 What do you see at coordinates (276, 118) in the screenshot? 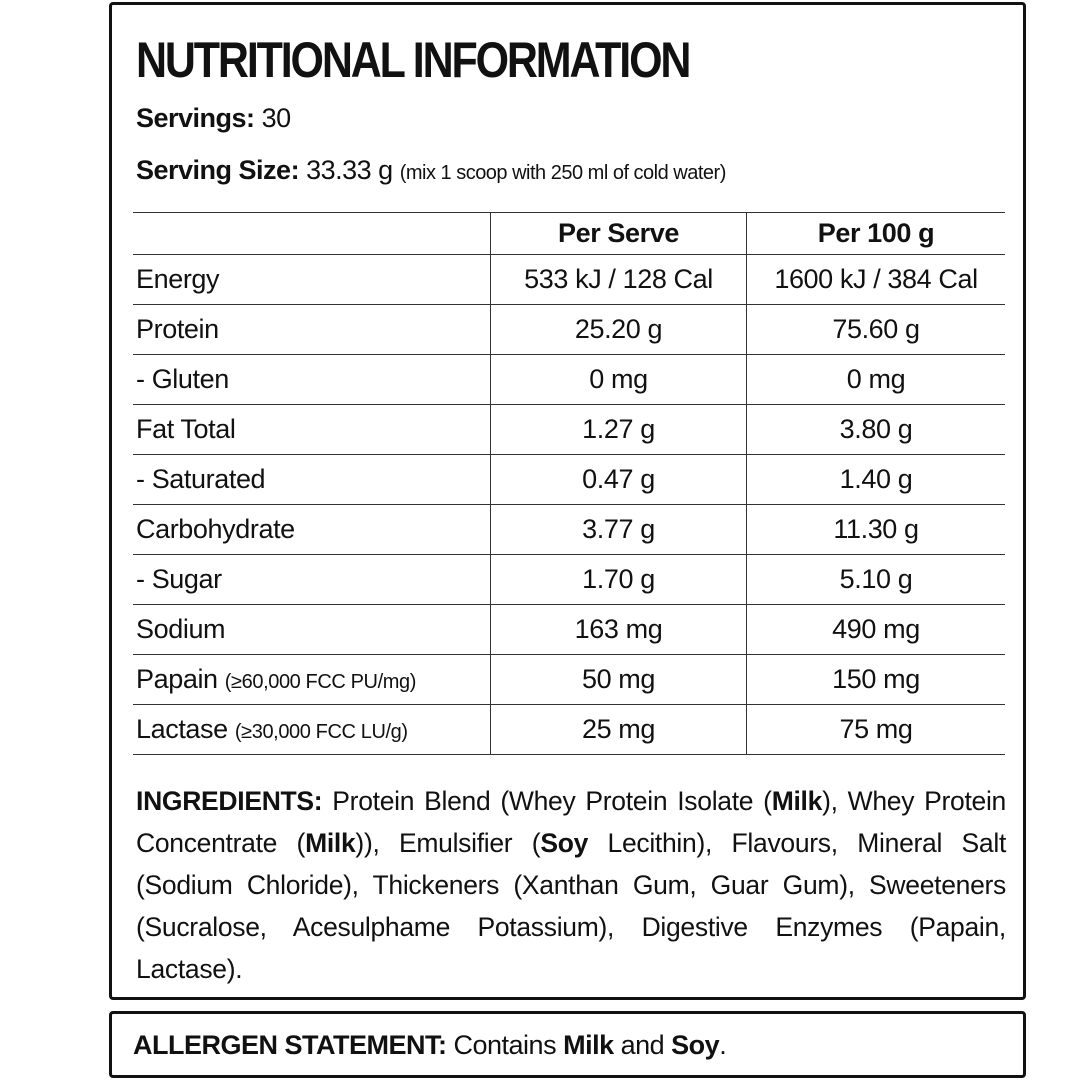
I see `servings-value: 30` at bounding box center [276, 118].